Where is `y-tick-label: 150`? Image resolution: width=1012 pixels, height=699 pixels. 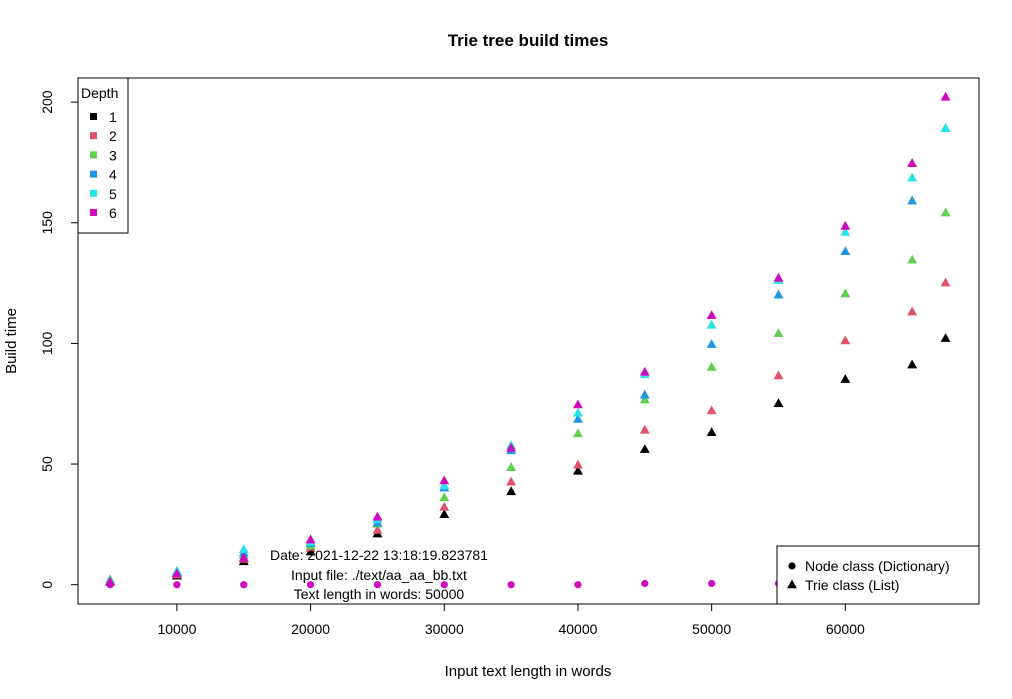 y-tick-label: 150 is located at coordinates (47, 223).